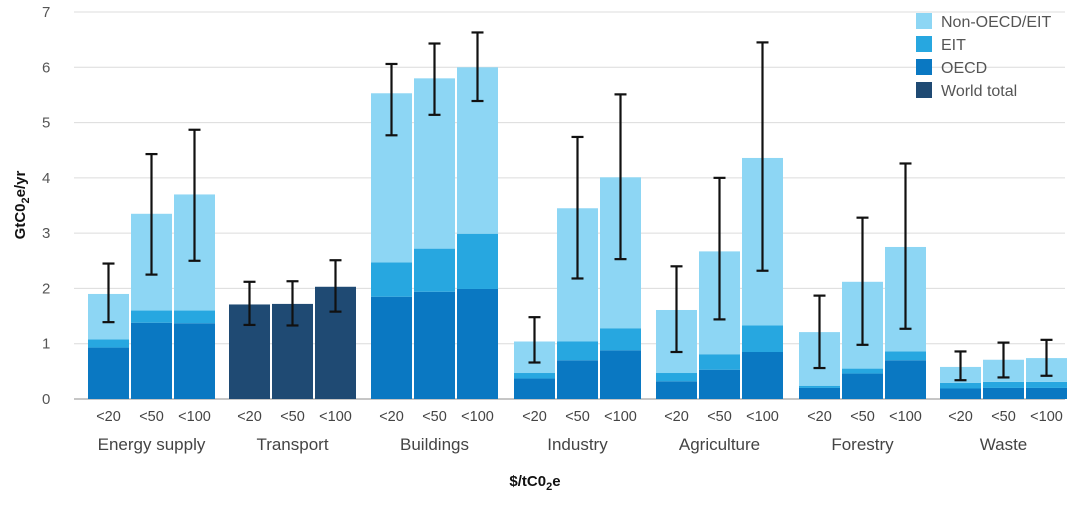 Image resolution: width=1070 pixels, height=507 pixels. Describe the element at coordinates (577, 444) in the screenshot. I see `category-label-industry: Industry` at that location.